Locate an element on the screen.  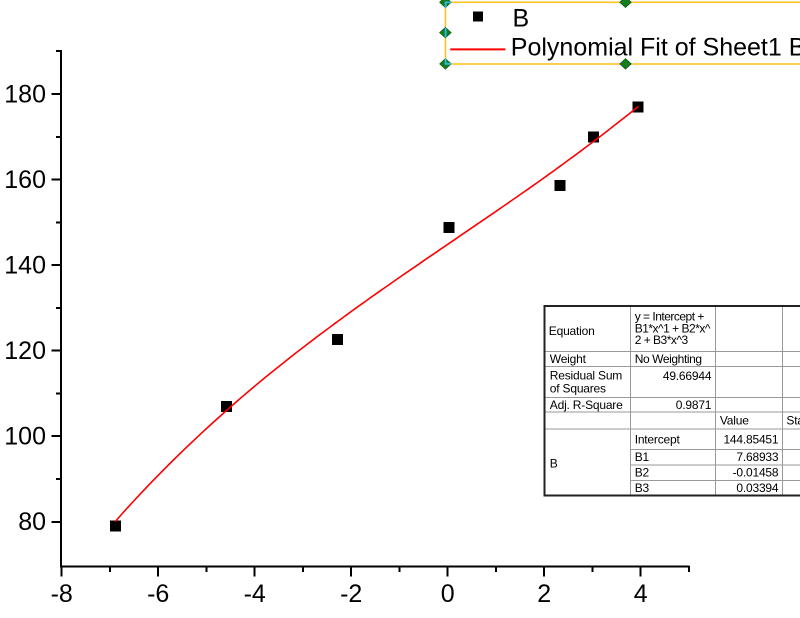
svg-text: -0.01458 is located at coordinates (756, 473).